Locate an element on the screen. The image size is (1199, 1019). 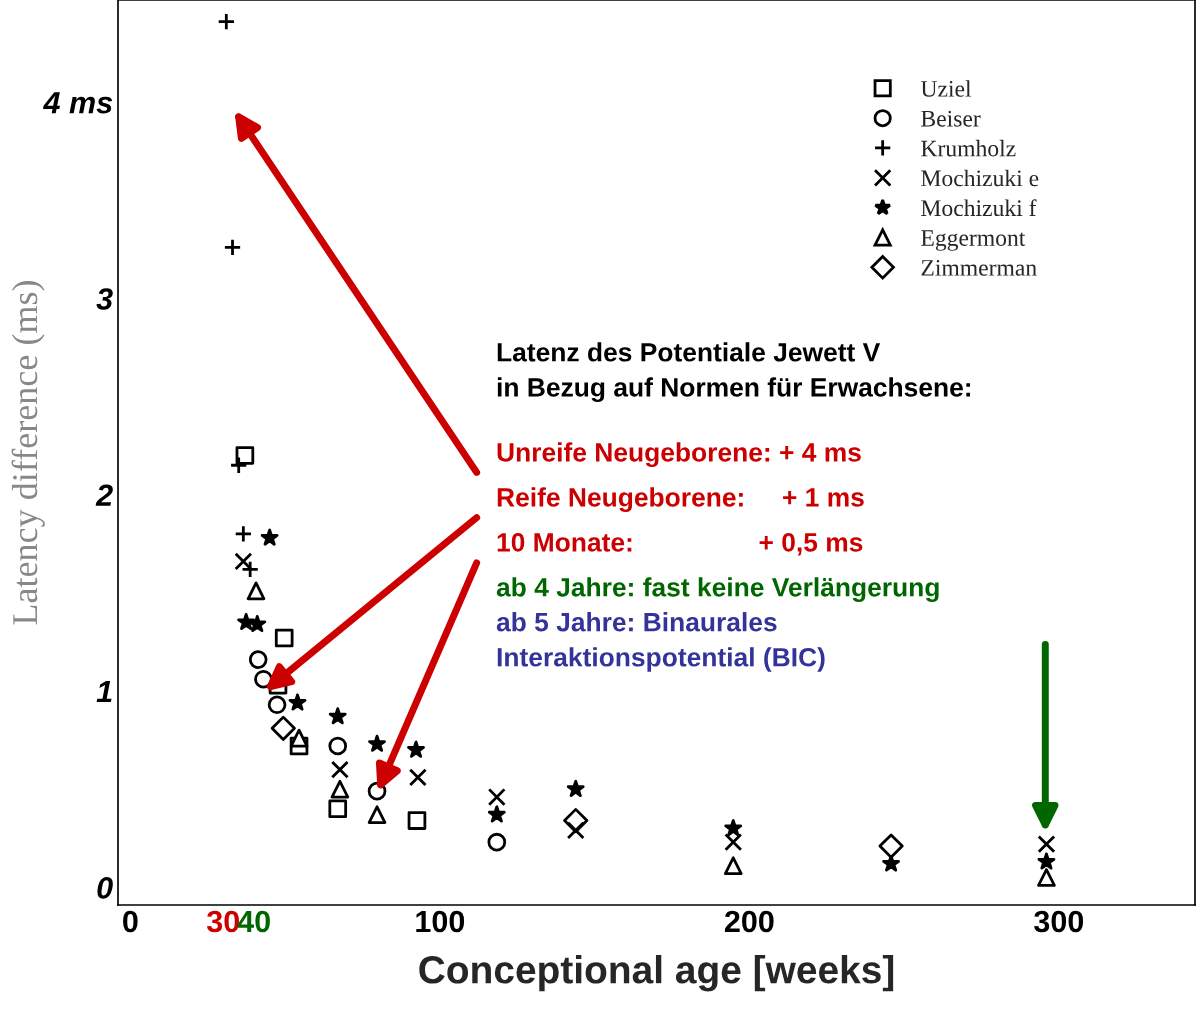
legend-label: Mochizuki f is located at coordinates (979, 208).